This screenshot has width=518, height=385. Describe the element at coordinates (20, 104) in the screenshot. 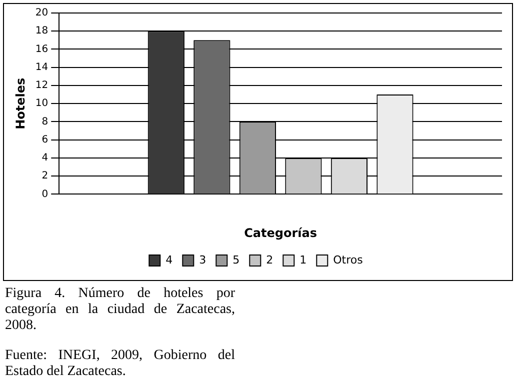

I see `y-axis-title: Hoteles` at that location.